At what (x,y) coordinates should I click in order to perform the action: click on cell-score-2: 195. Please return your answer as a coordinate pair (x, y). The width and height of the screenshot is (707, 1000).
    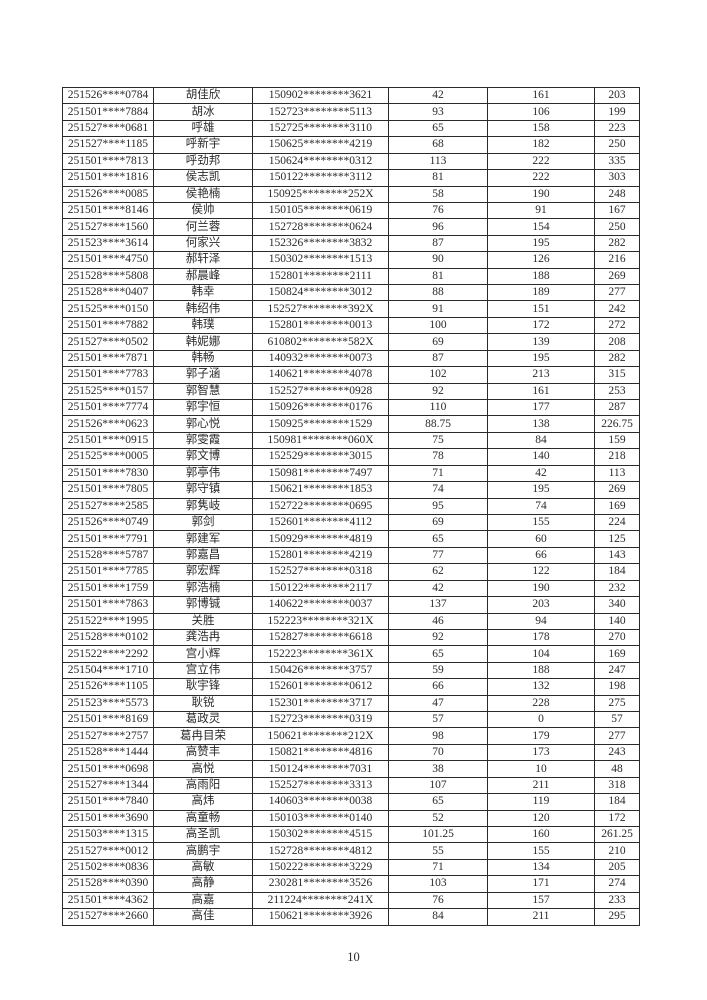
    Looking at the image, I should click on (541, 490).